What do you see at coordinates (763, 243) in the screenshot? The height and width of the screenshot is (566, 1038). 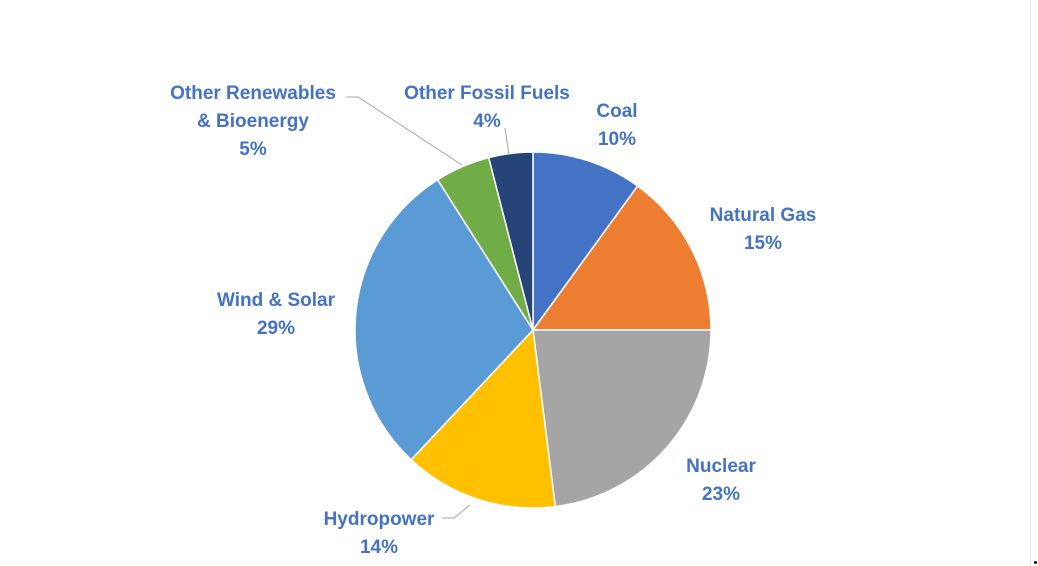 I see `slice-percent-label: 15%` at bounding box center [763, 243].